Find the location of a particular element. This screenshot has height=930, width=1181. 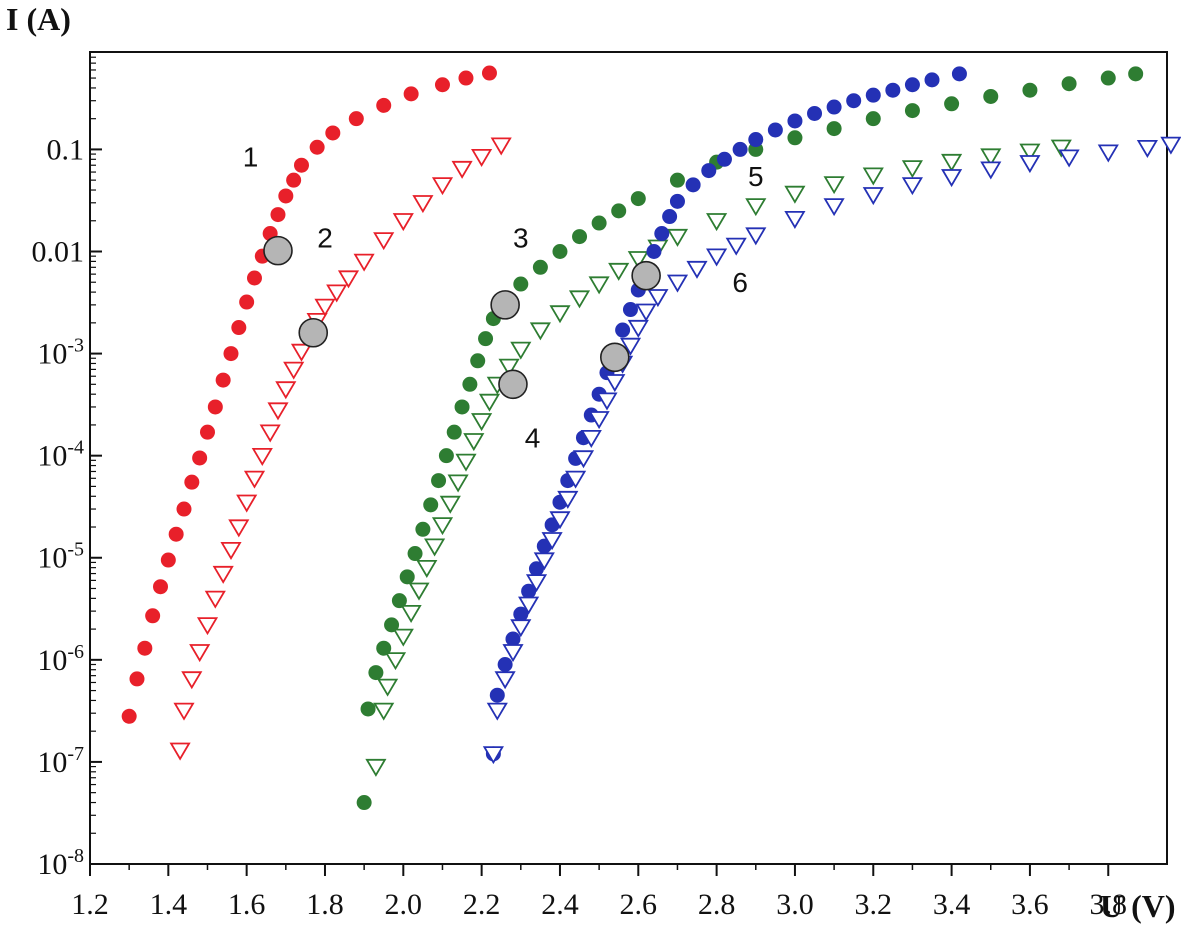

y-tick-label: 10⁻⁶ is located at coordinates (60, 659).